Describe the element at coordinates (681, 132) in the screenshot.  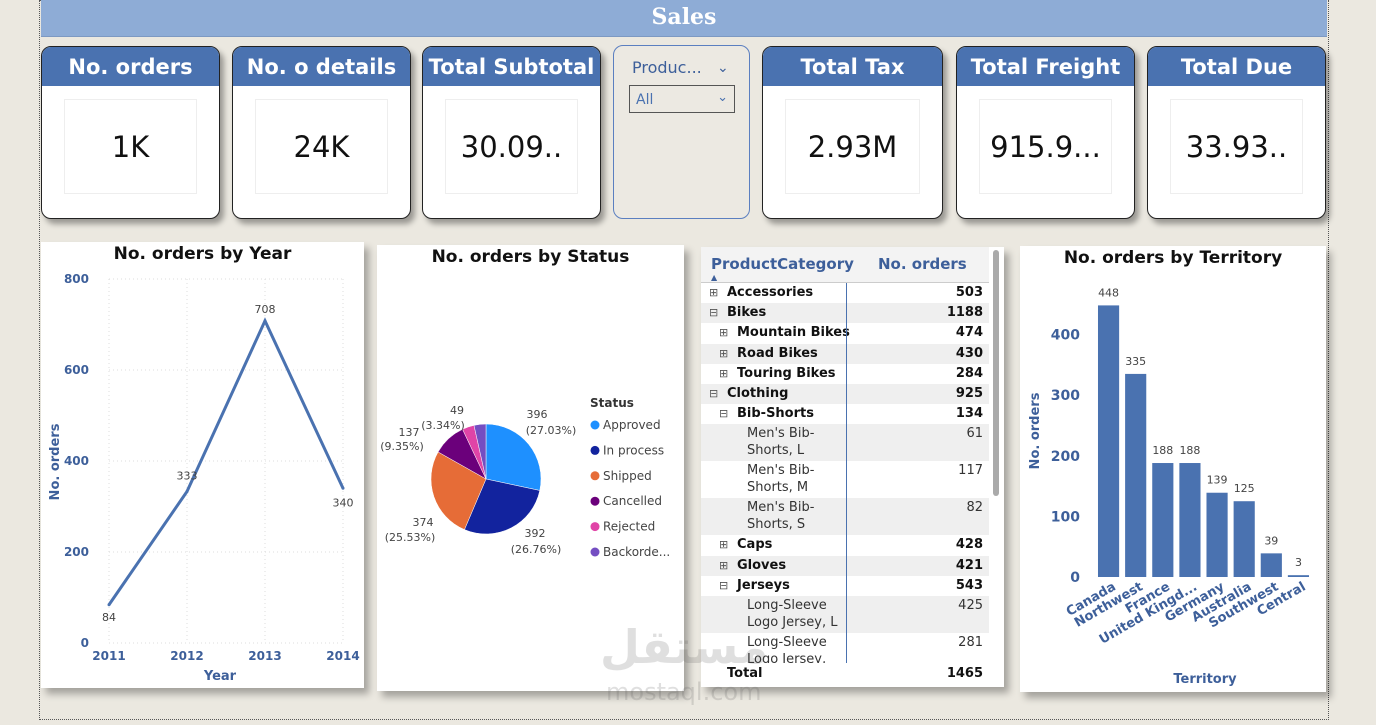
I see `product-slicer: Produc... ⌄ All ⌄` at that location.